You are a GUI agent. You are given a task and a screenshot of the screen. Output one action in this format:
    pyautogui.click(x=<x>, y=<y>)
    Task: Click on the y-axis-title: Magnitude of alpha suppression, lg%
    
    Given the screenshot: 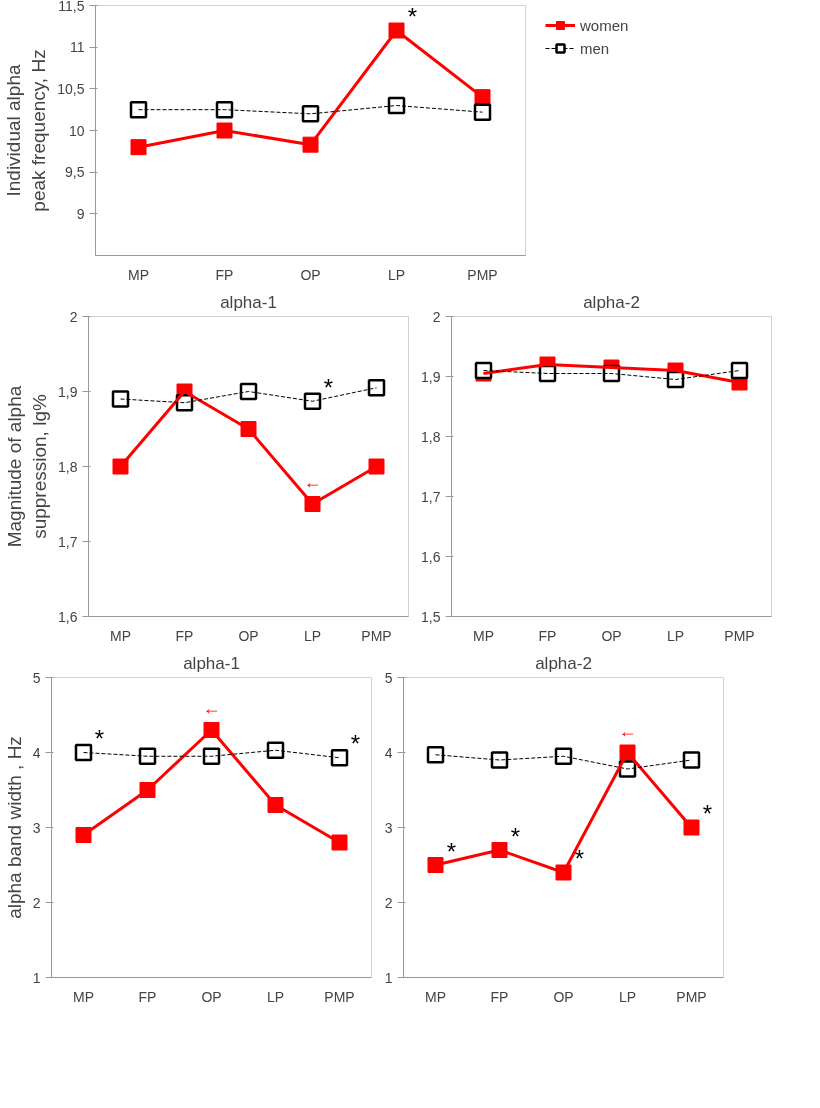 What is the action you would take?
    pyautogui.click(x=27, y=466)
    